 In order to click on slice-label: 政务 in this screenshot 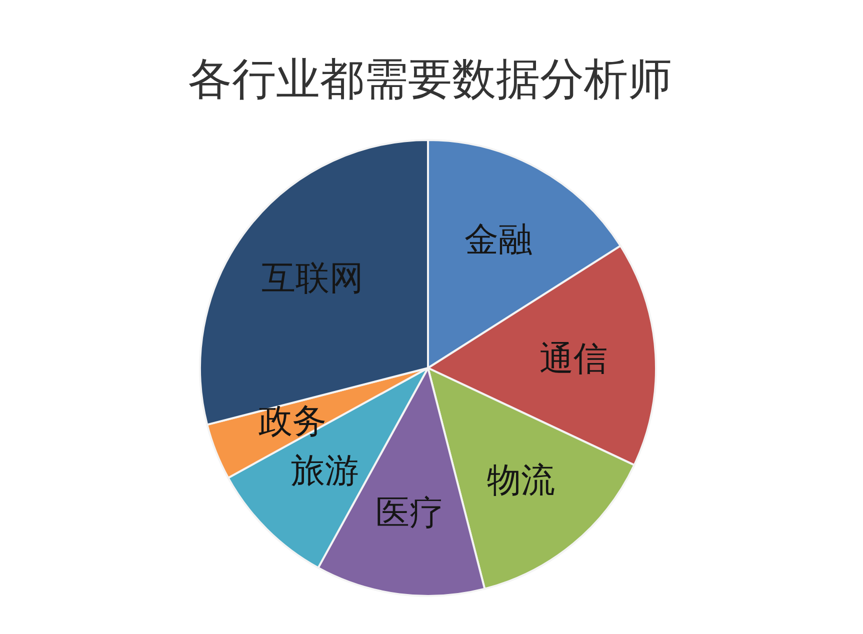, I will do `click(292, 422)`.